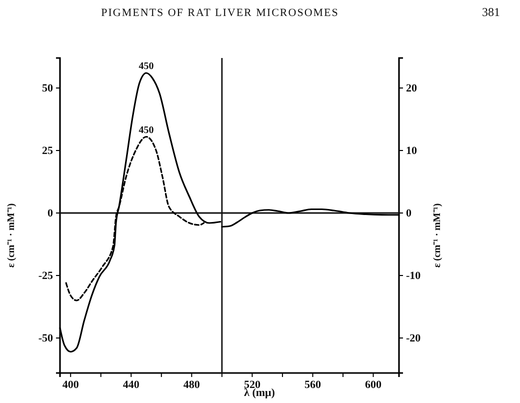 The height and width of the screenshot is (403, 520). What do you see at coordinates (48, 151) in the screenshot?
I see `y-tick-label: 25` at bounding box center [48, 151].